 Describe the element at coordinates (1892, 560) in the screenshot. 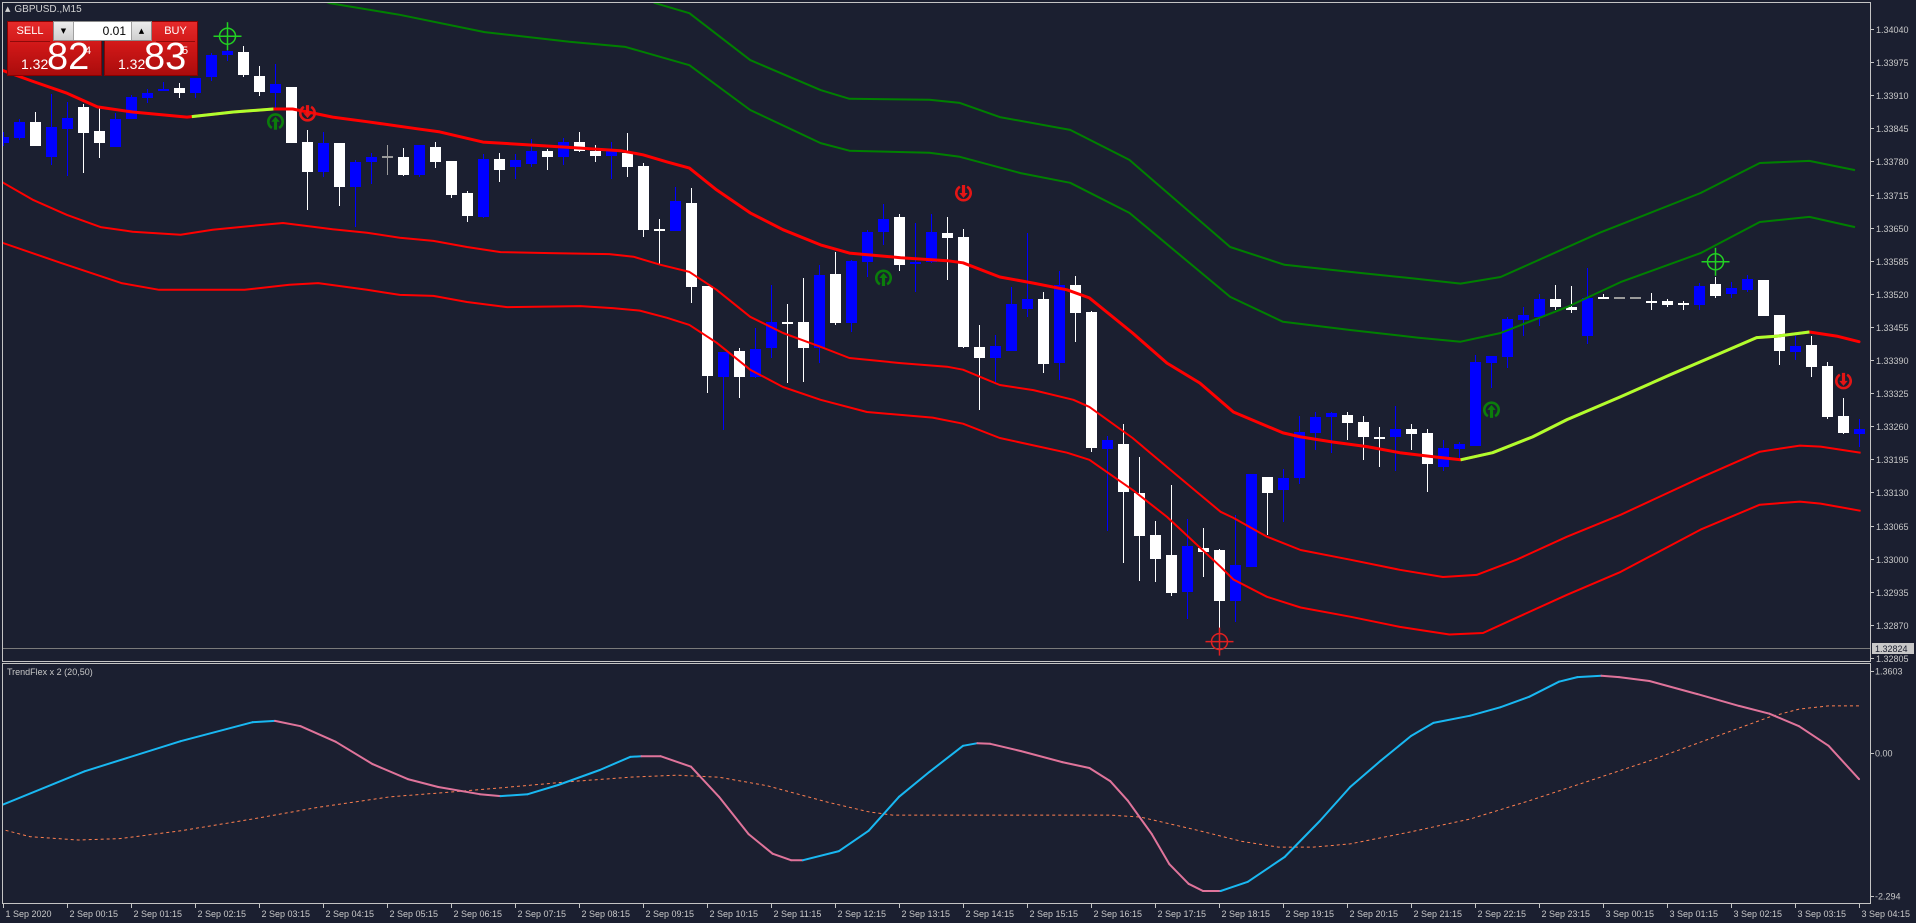

I see `price-axis-label: 1.33000` at that location.